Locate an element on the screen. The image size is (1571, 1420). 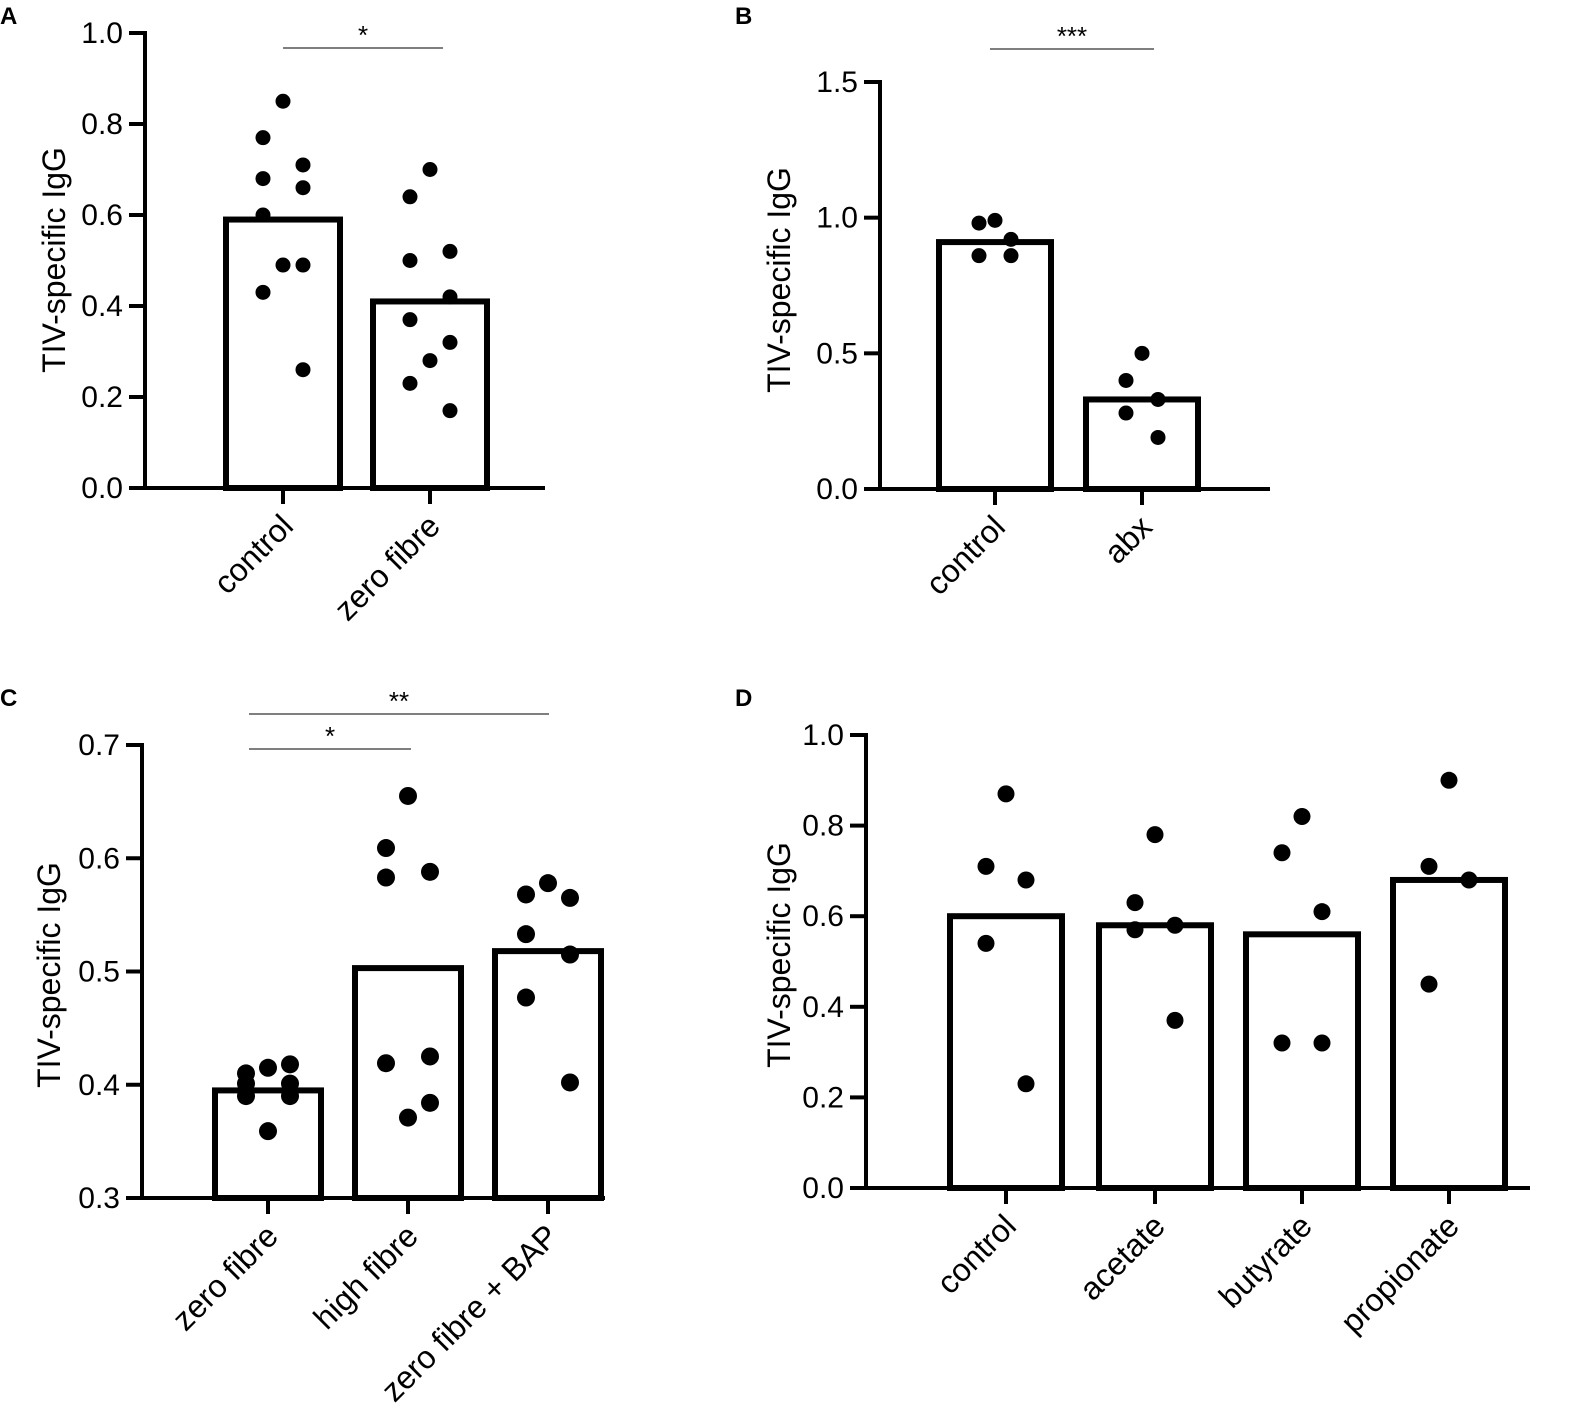
y-tick-label: 0.7 is located at coordinates (99, 745).